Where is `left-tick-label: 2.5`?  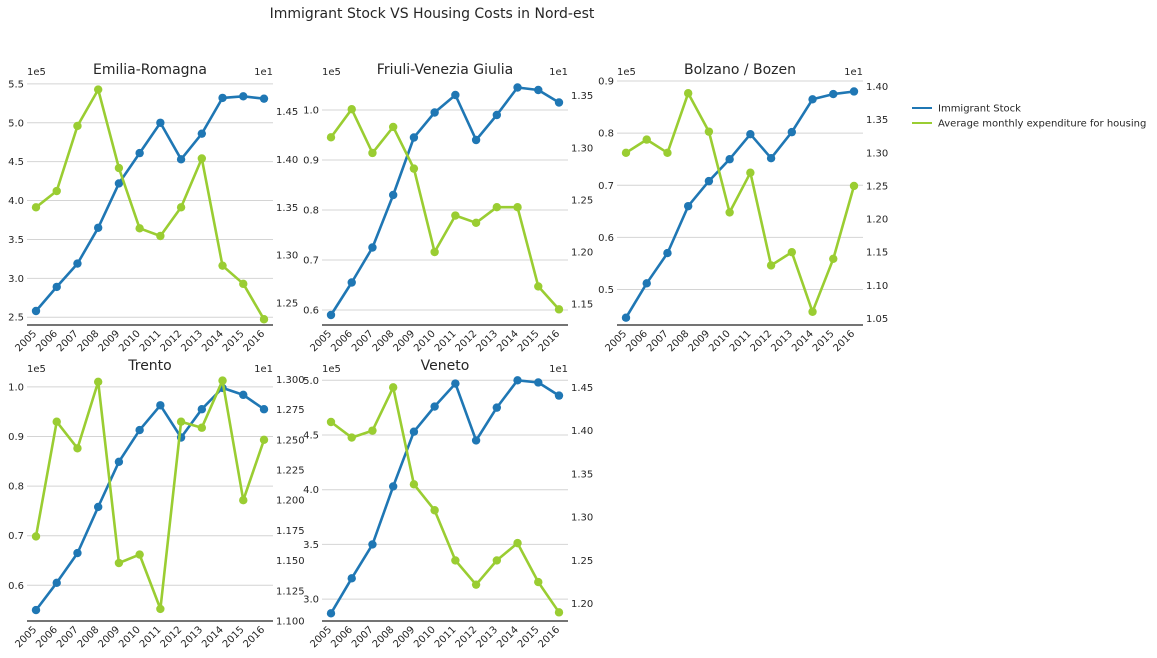
left-tick-label: 2.5 is located at coordinates (16, 318).